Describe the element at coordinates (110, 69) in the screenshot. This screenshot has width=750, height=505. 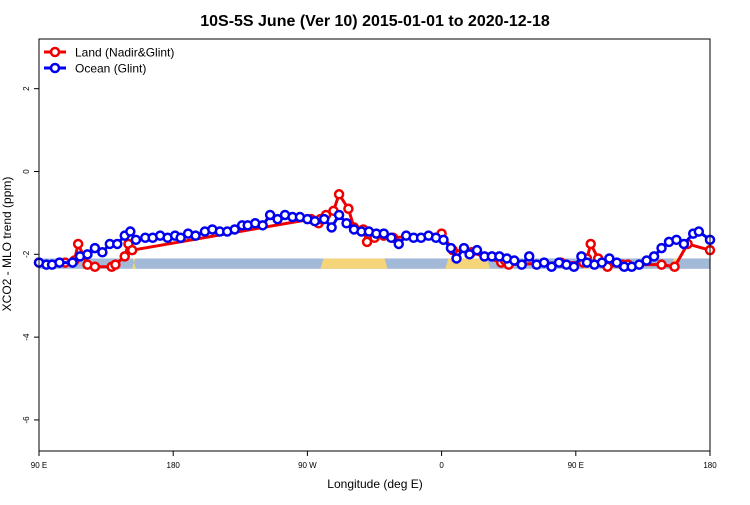
I see `legend-ocean-label: Ocean (Glint)` at that location.